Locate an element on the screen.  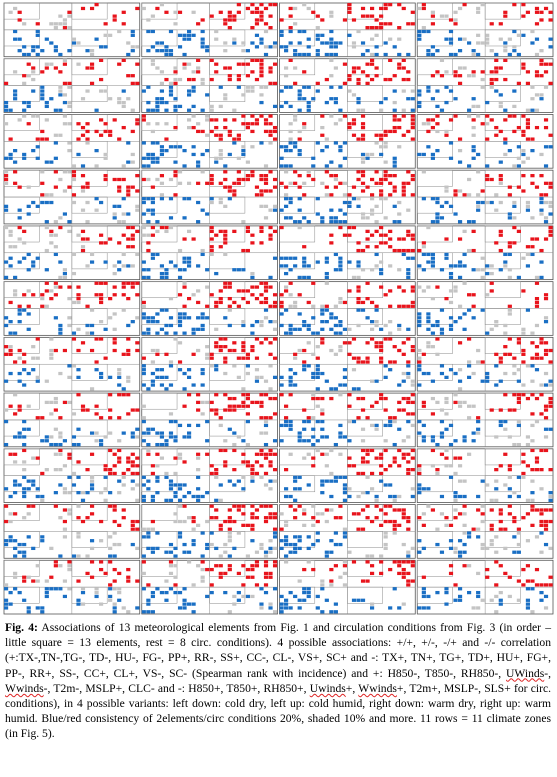
panel-r2-c4 is located at coordinates (485, 85).